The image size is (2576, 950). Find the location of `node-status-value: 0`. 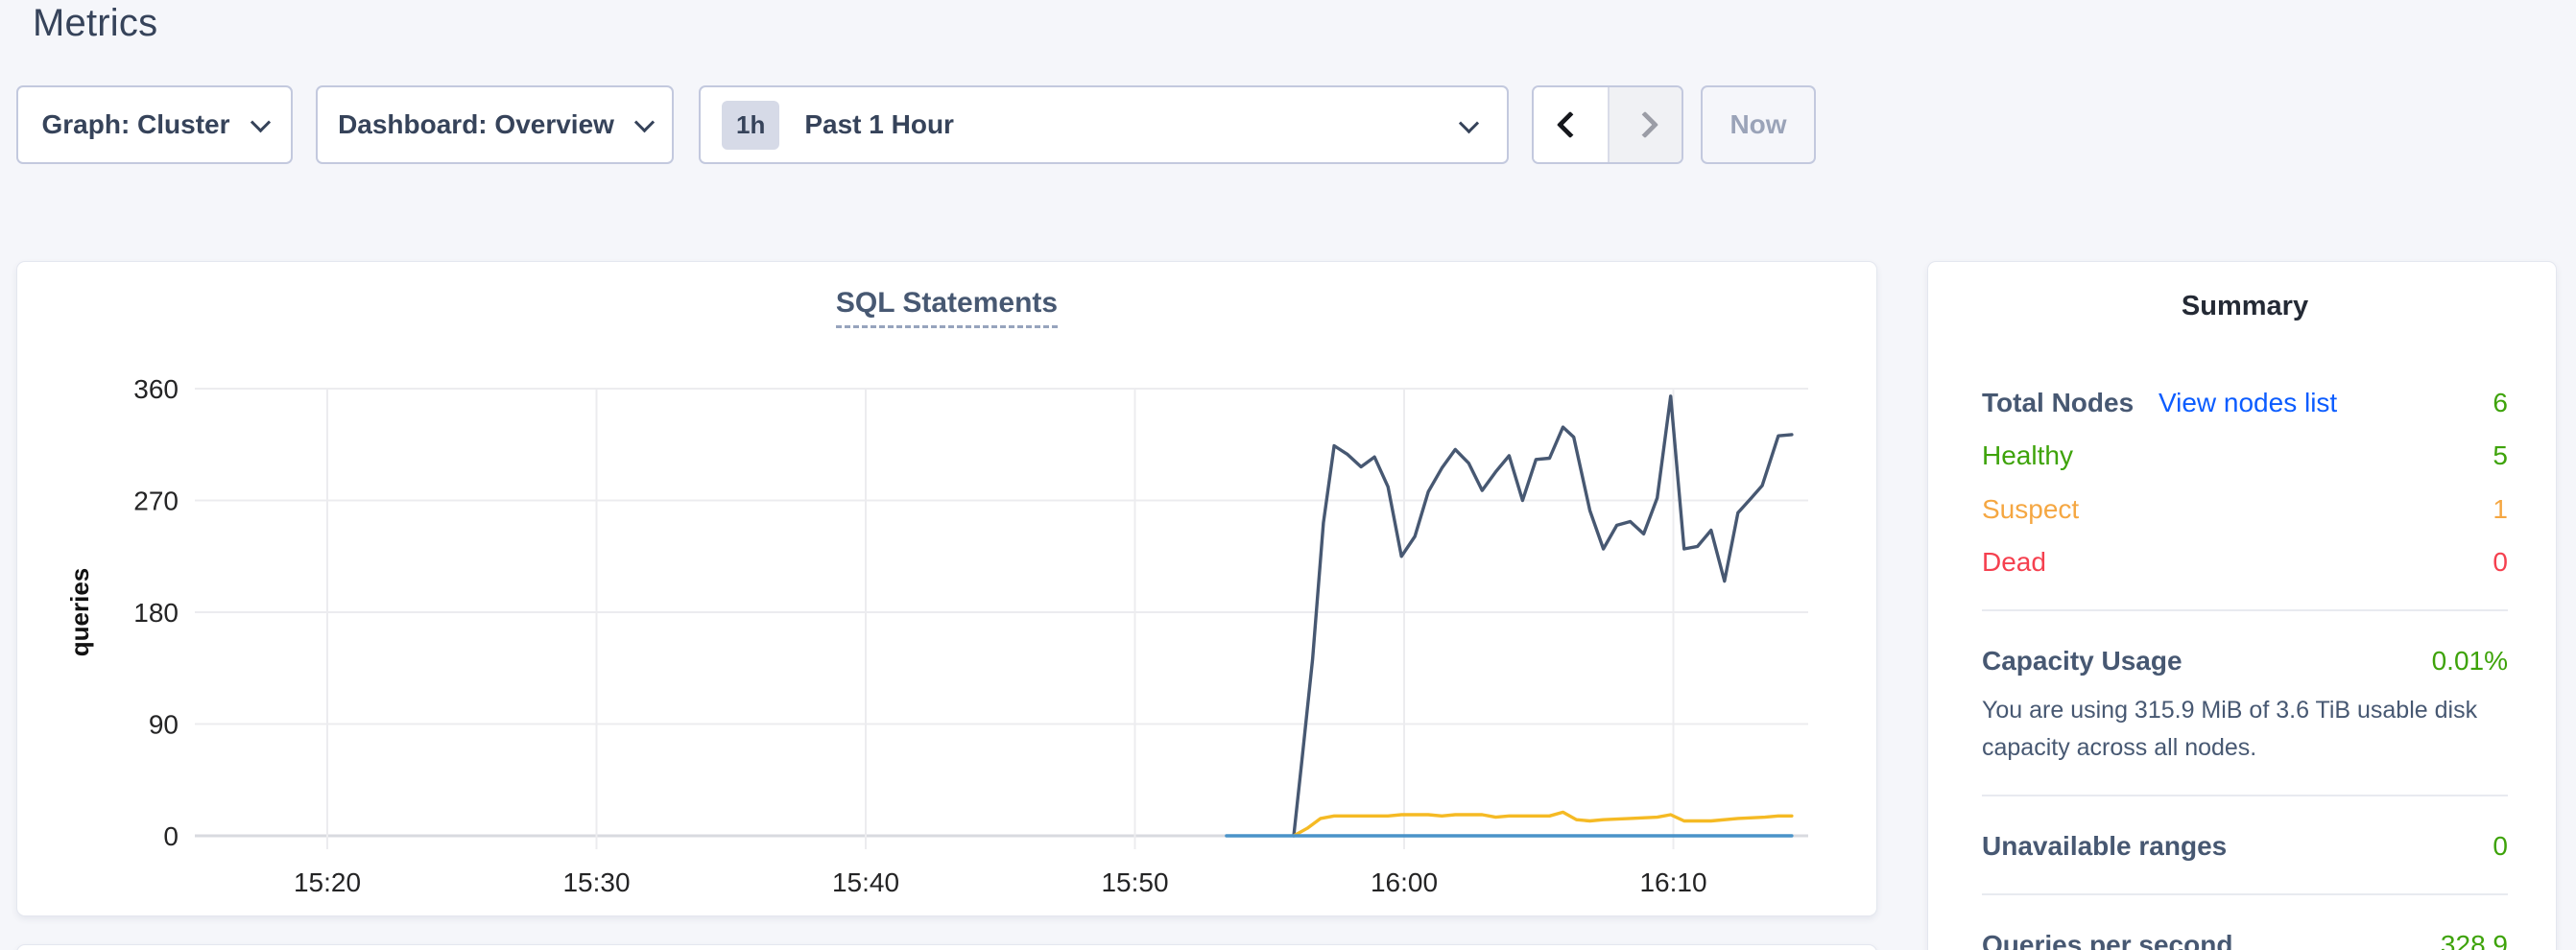

node-status-value: 0 is located at coordinates (2500, 562).